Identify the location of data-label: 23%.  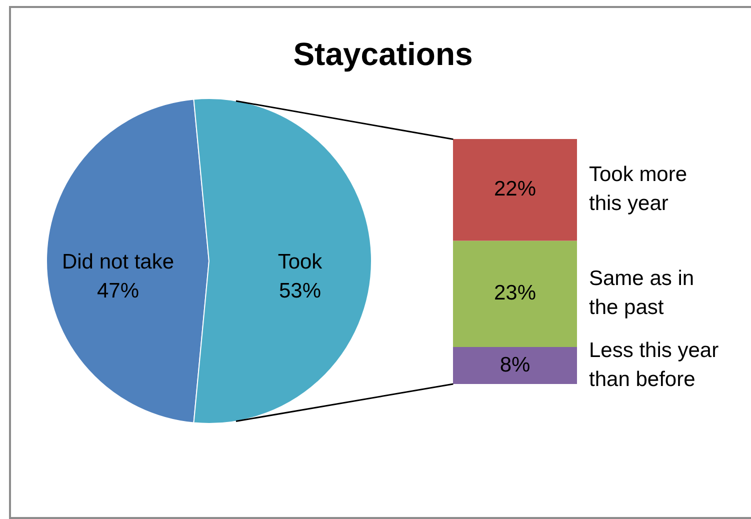
(515, 293).